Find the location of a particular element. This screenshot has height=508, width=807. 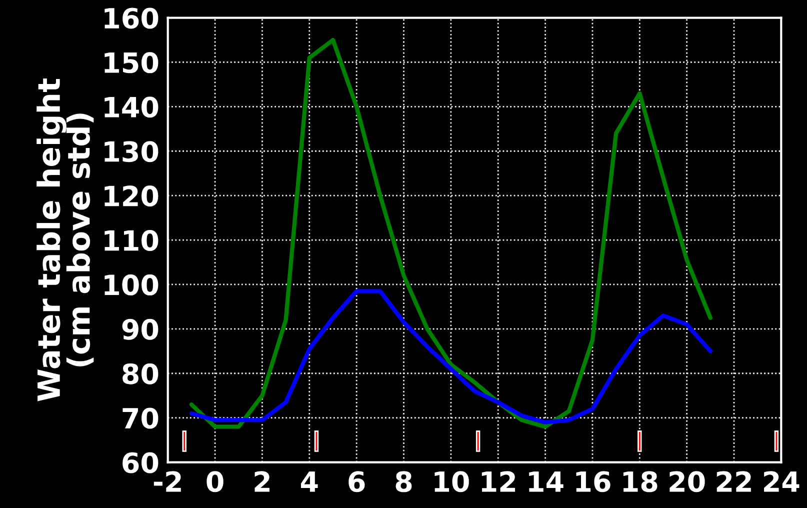

x-tick-label: 24 is located at coordinates (782, 481).